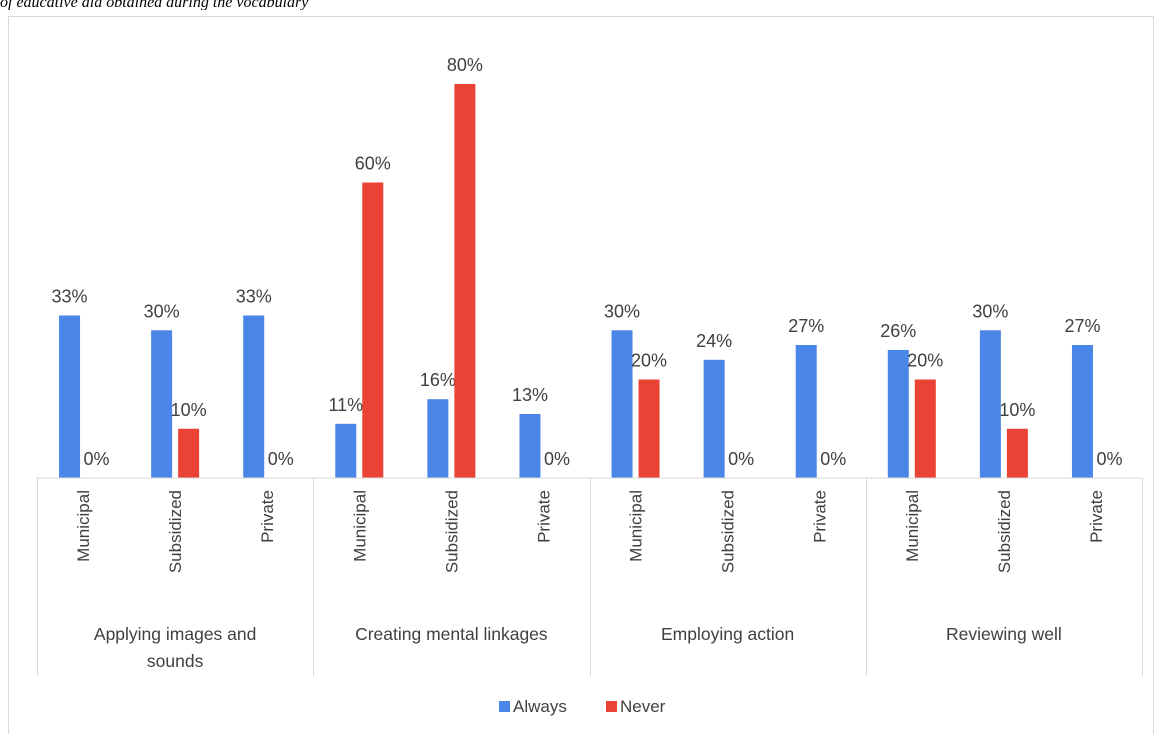 This screenshot has width=1156, height=736. What do you see at coordinates (359, 526) in the screenshot?
I see `category-label-creating-mental-linkages-municipal: Municipal` at bounding box center [359, 526].